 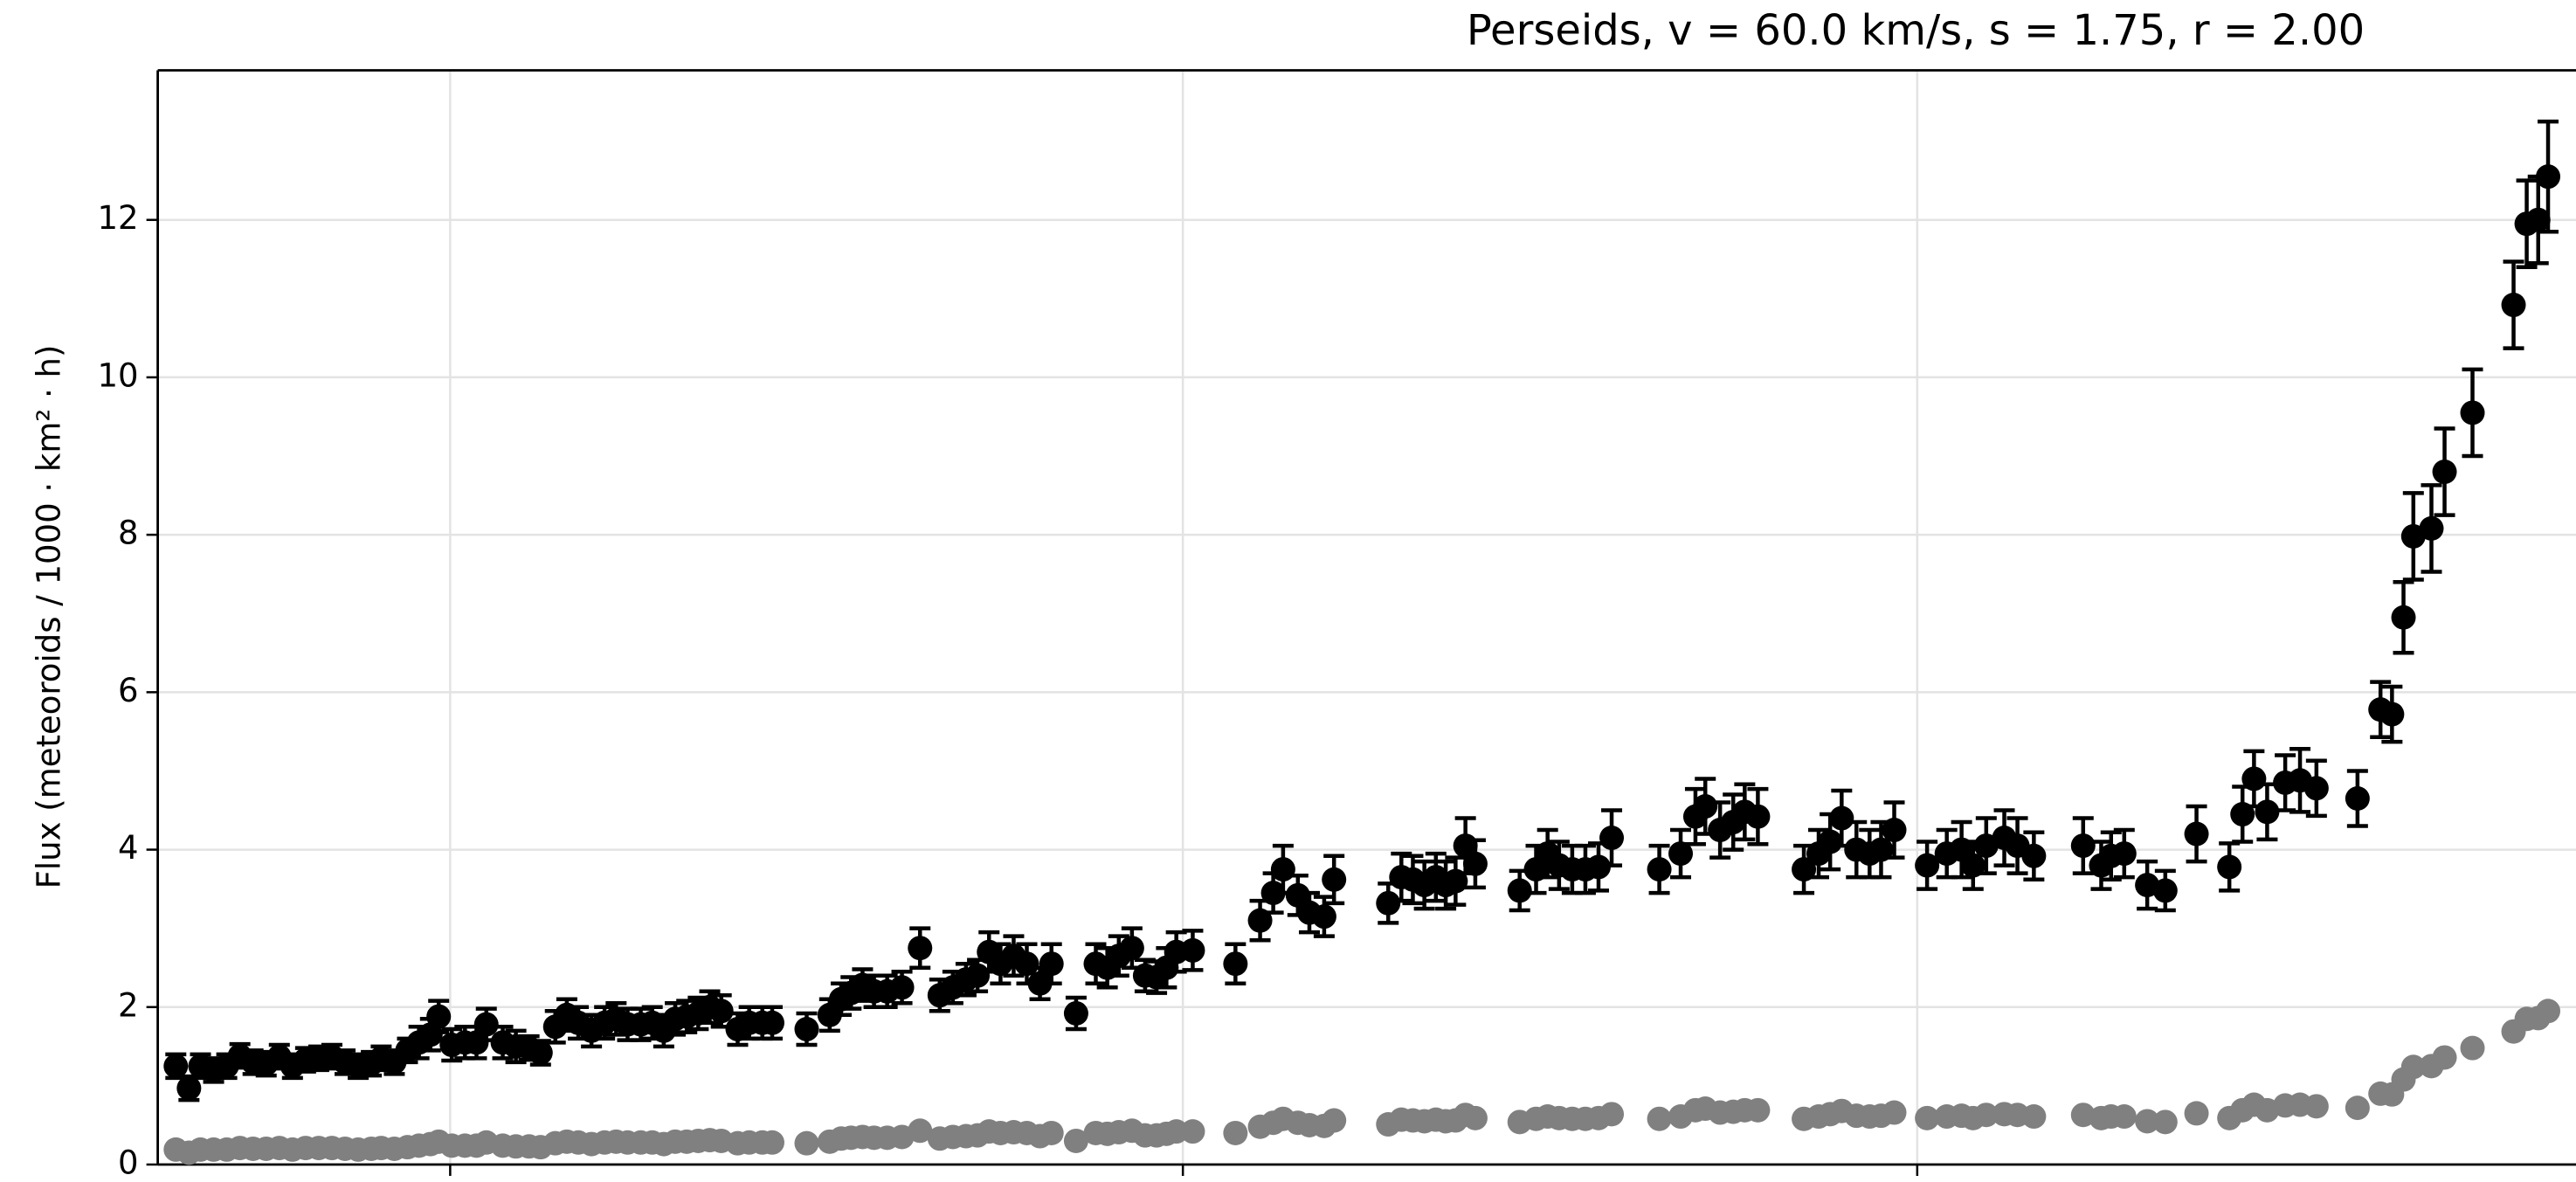 What do you see at coordinates (119, 218) in the screenshot?
I see `y-tick-label: 12` at bounding box center [119, 218].